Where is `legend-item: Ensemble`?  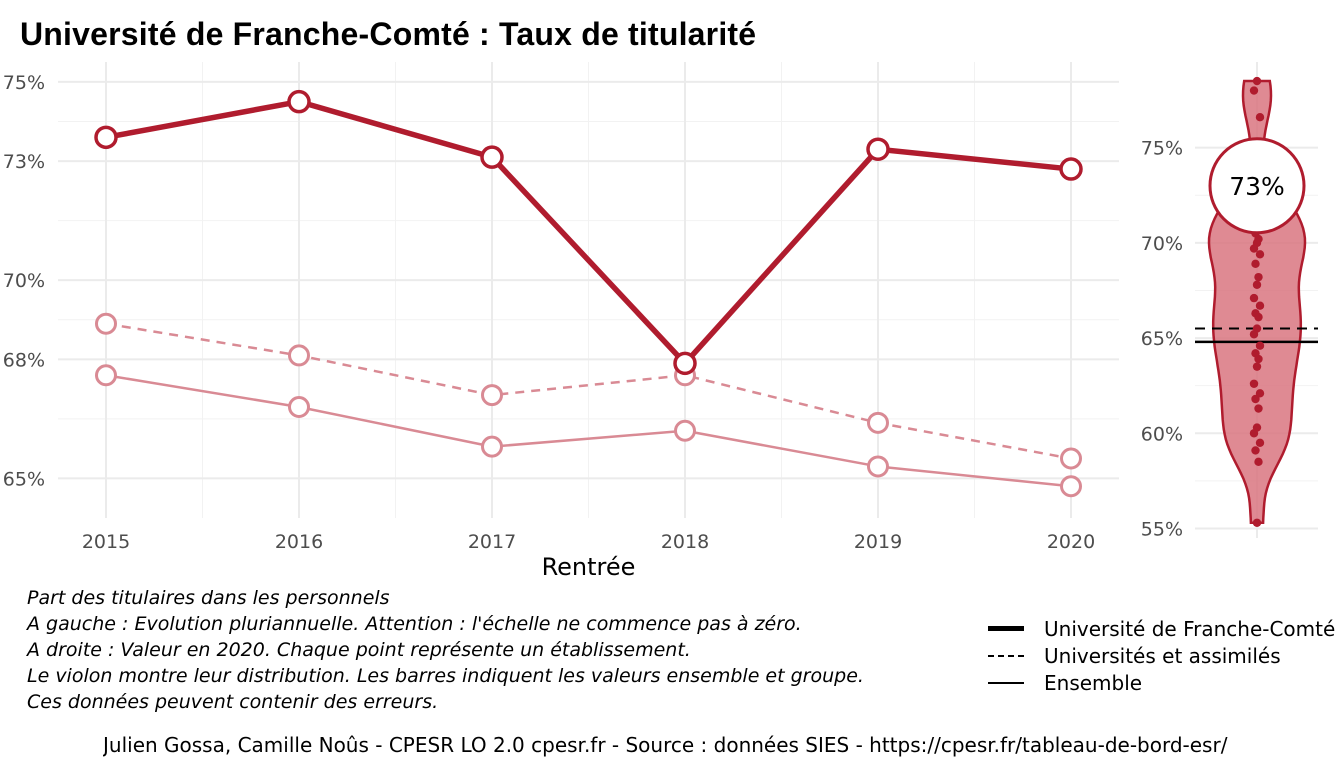
legend-item: Ensemble is located at coordinates (1166, 682).